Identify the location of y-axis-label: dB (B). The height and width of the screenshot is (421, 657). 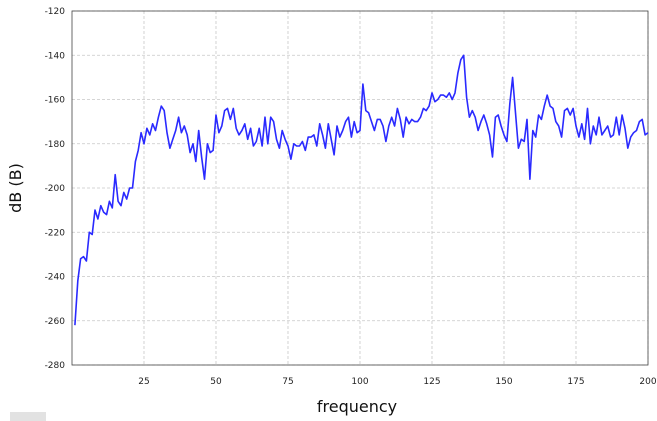
(15, 188).